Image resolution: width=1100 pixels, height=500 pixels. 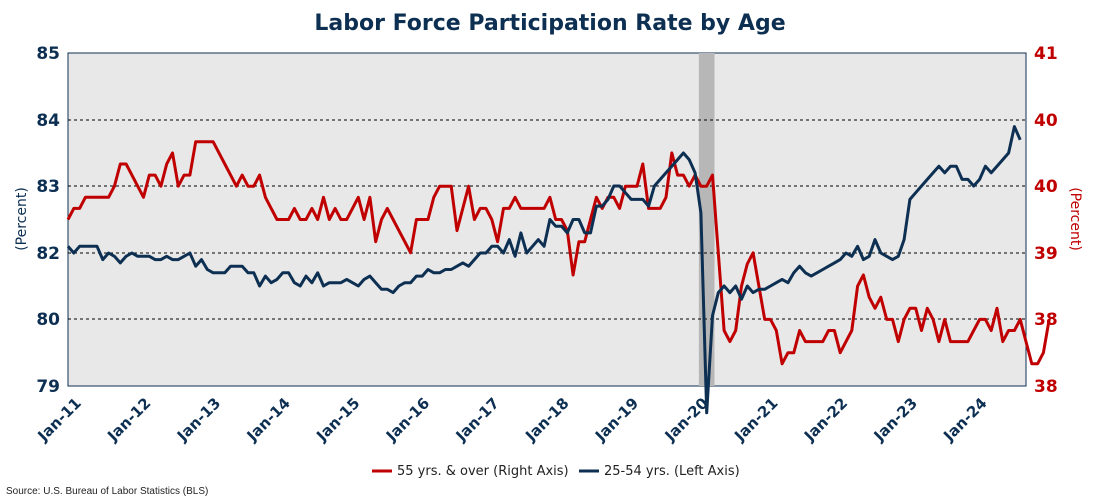 What do you see at coordinates (549, 23) in the screenshot?
I see `chart-title: Labor Force Participation Rate by Age` at bounding box center [549, 23].